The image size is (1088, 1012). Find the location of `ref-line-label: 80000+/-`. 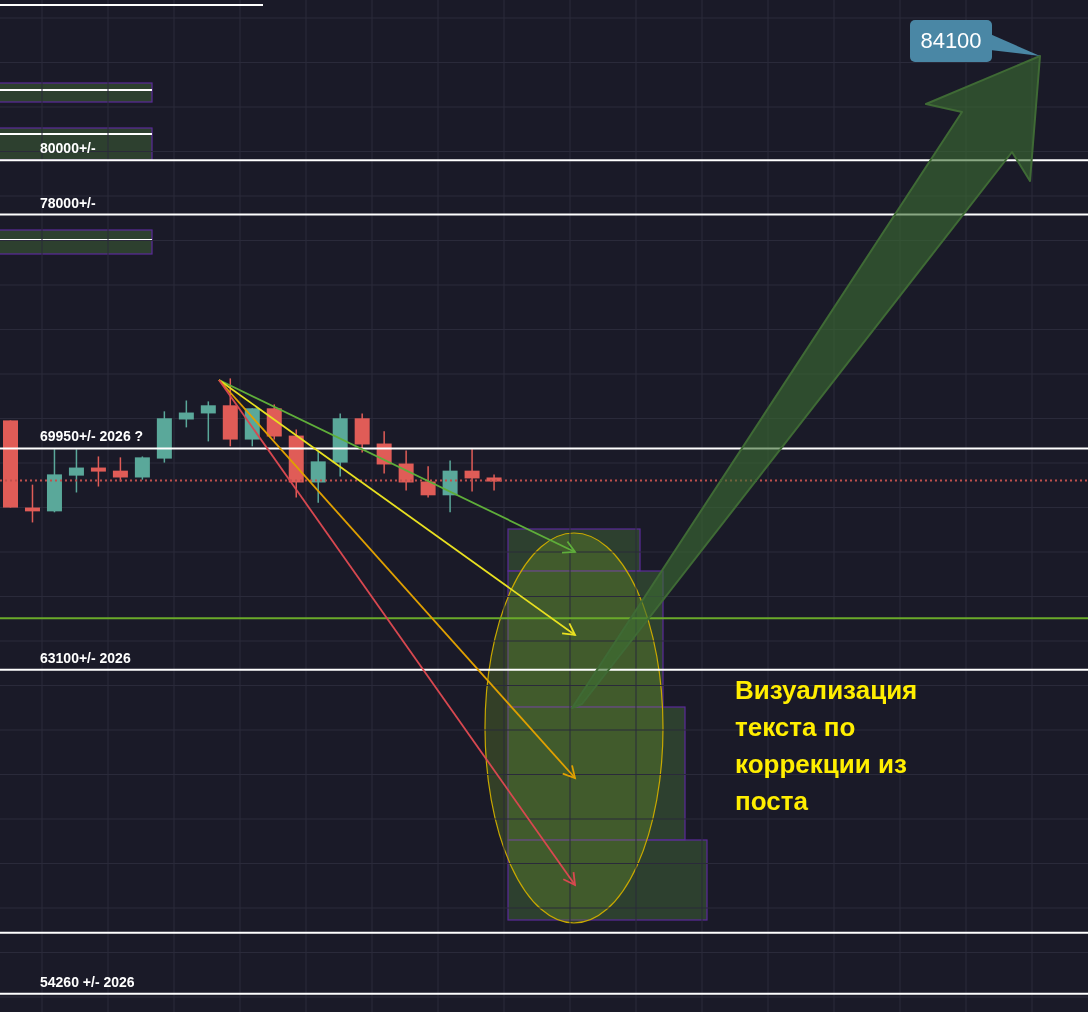

ref-line-label: 80000+/- is located at coordinates (68, 148).